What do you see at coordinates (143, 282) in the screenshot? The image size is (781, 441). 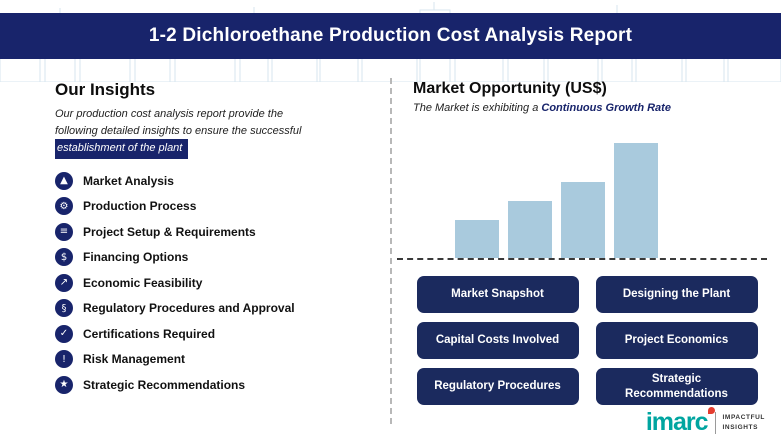 I see `list-item-label: Economic Feasibility` at bounding box center [143, 282].